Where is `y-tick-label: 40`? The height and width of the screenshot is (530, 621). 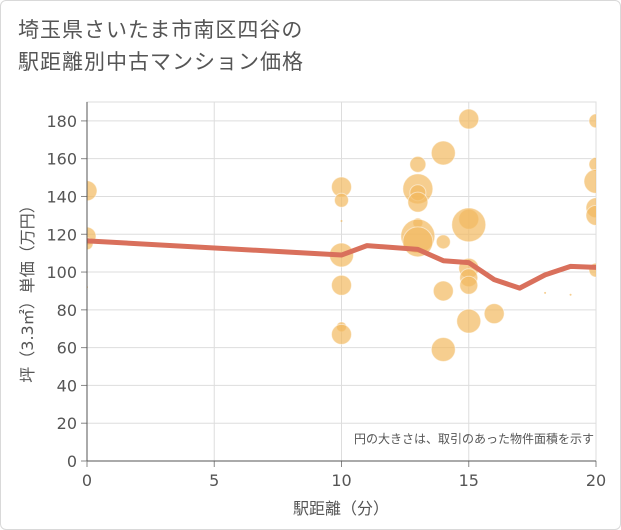
y-tick-label: 40 is located at coordinates (67, 385).